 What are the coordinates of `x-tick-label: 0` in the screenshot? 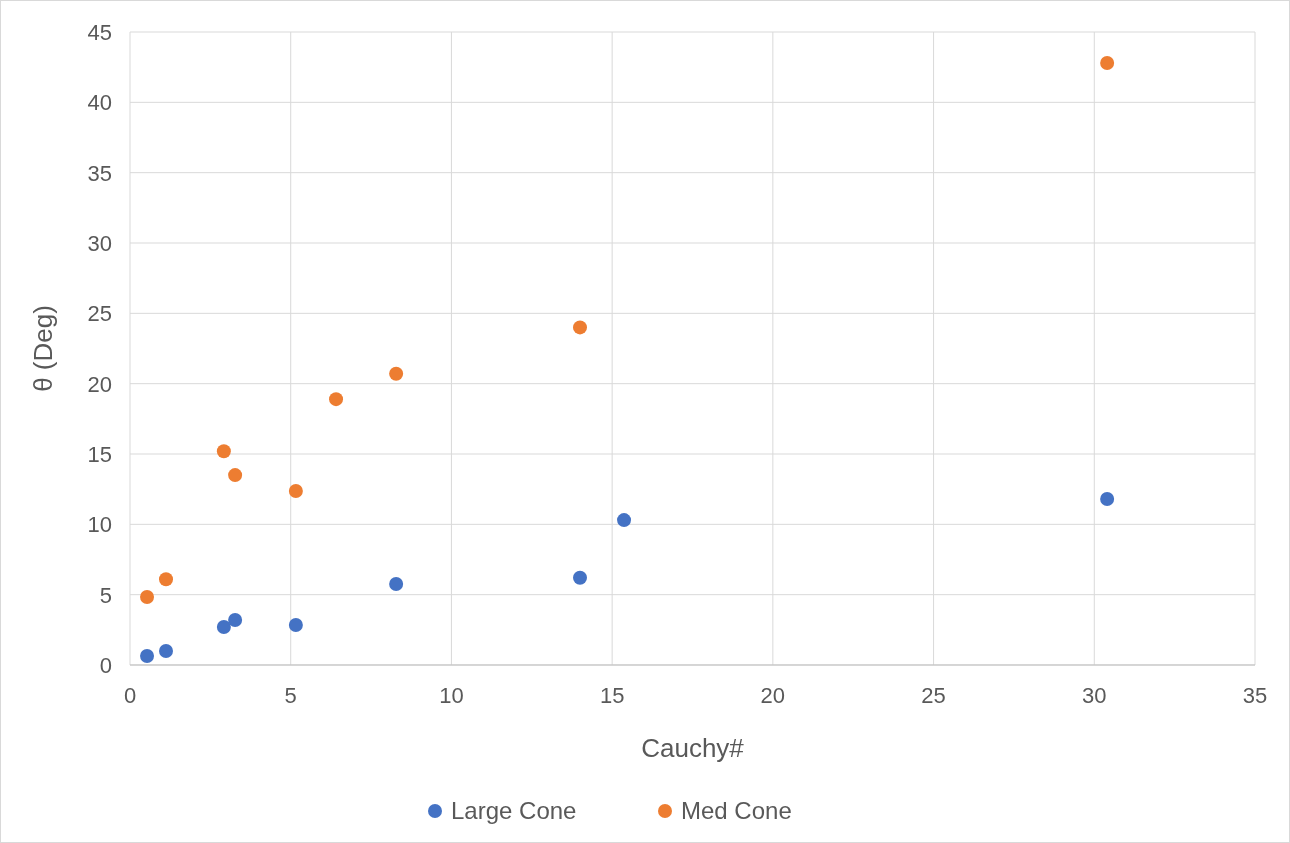 It's located at (130, 695).